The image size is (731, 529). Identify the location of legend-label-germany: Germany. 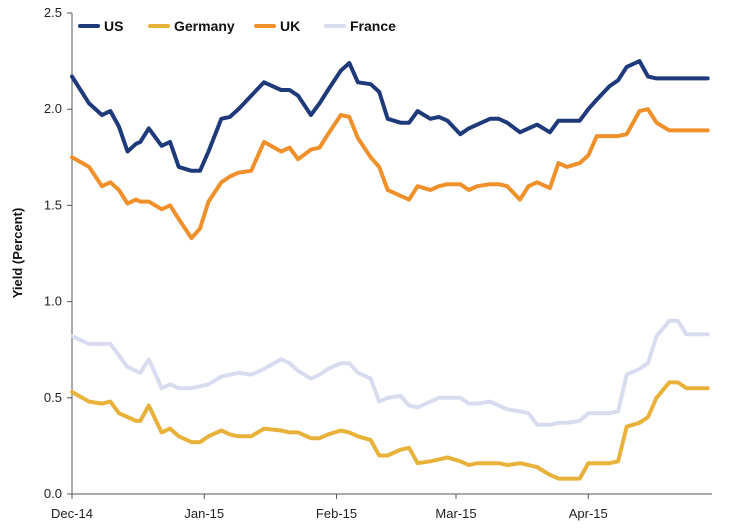
(204, 26).